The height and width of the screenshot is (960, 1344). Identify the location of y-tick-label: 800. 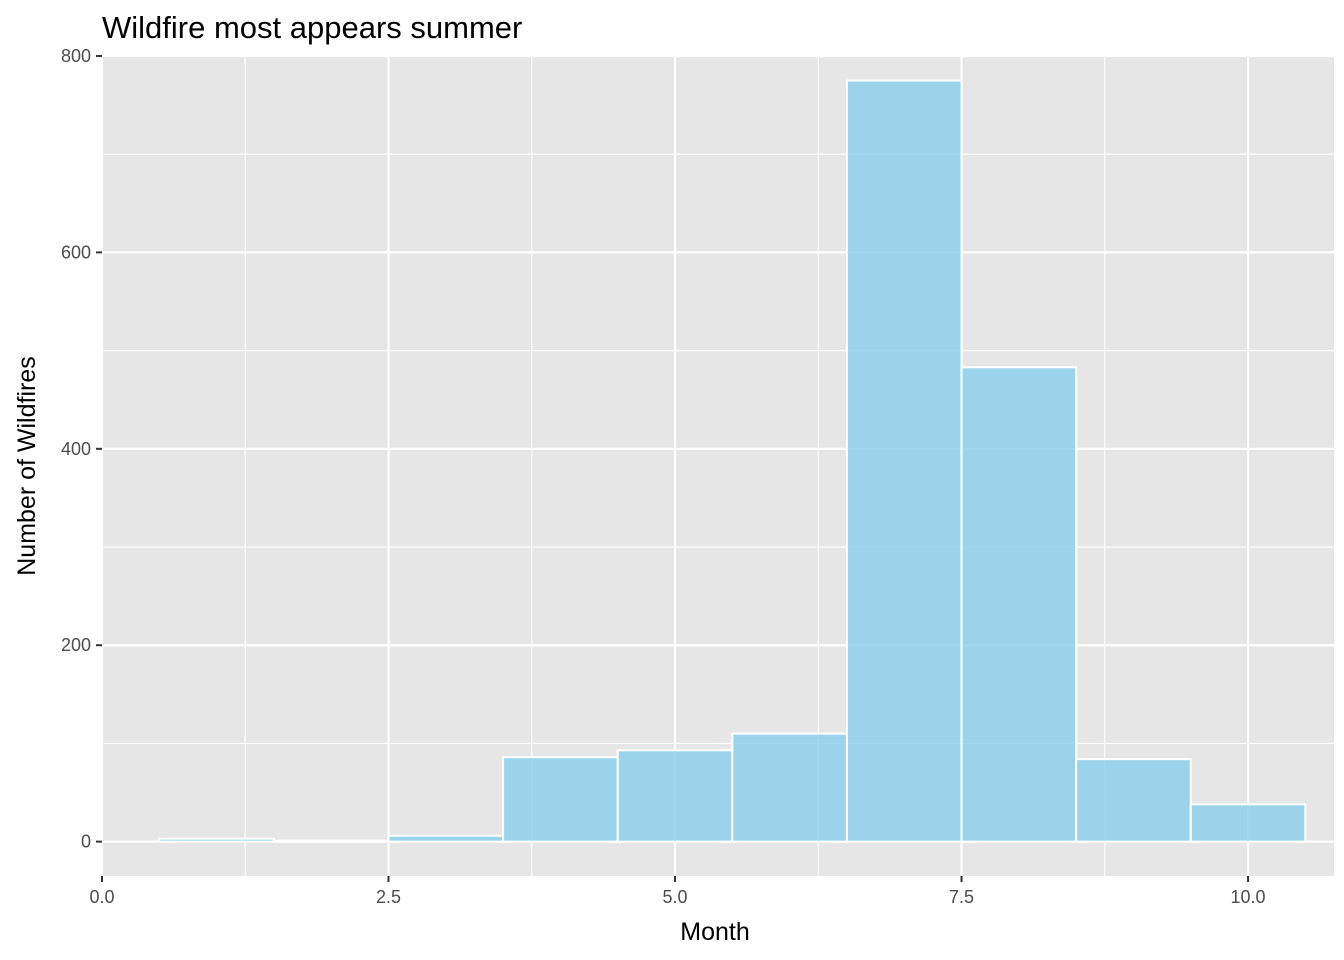
(76, 56).